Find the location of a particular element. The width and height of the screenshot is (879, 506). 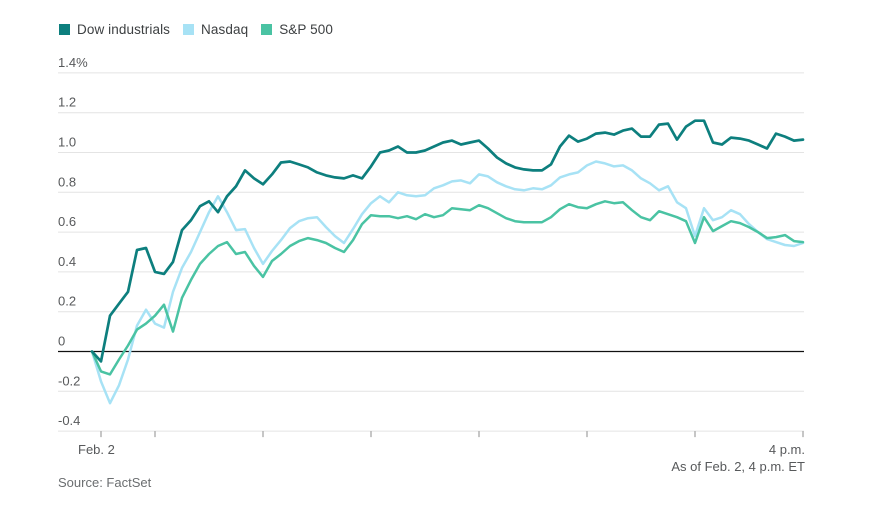

y-tick-label: 1.4% is located at coordinates (73, 62).